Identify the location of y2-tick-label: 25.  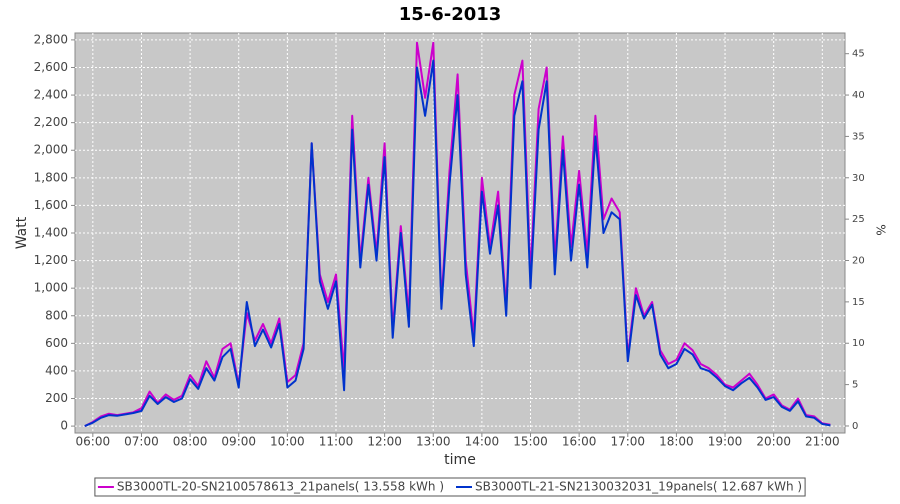
(858, 219).